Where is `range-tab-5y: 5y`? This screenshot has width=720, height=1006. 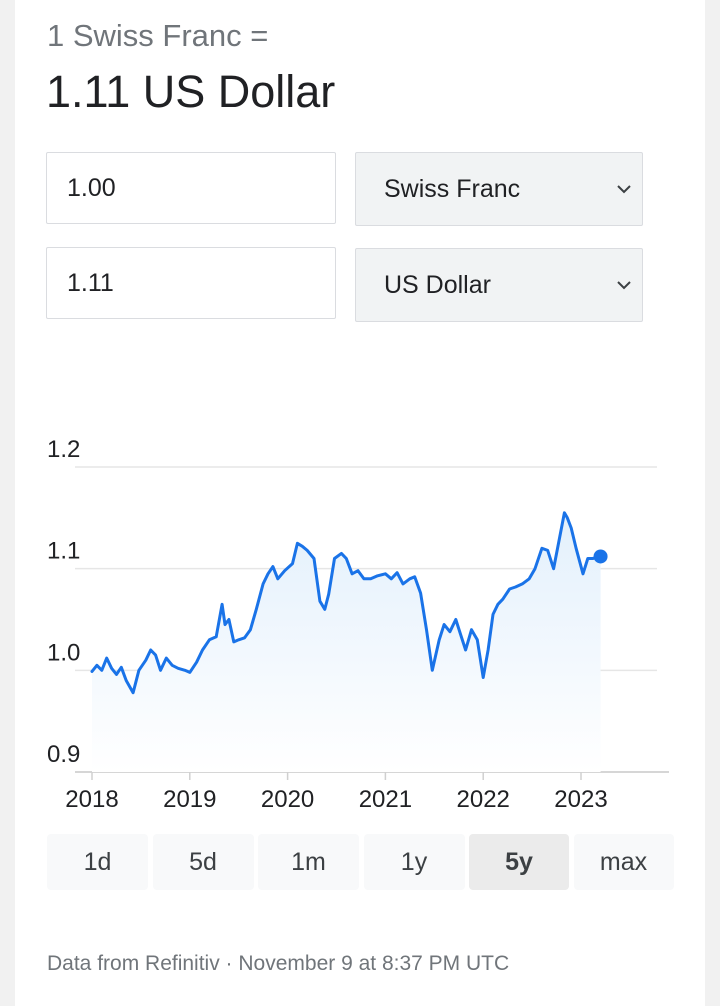 range-tab-5y: 5y is located at coordinates (519, 862).